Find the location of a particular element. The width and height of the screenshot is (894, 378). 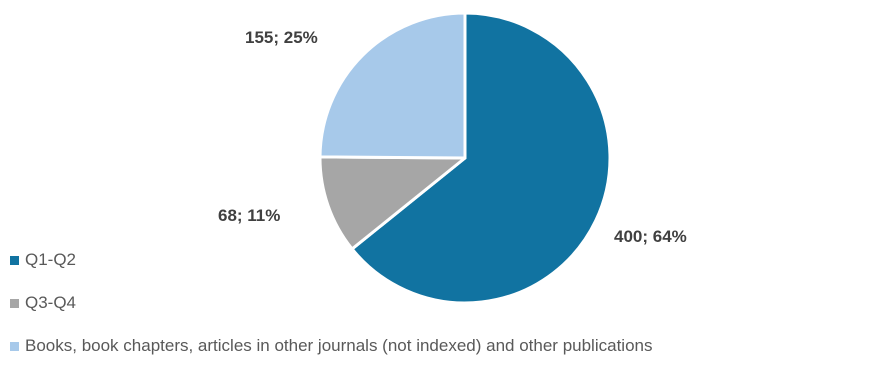

legend-swatch-q3-q4 is located at coordinates (14, 303).